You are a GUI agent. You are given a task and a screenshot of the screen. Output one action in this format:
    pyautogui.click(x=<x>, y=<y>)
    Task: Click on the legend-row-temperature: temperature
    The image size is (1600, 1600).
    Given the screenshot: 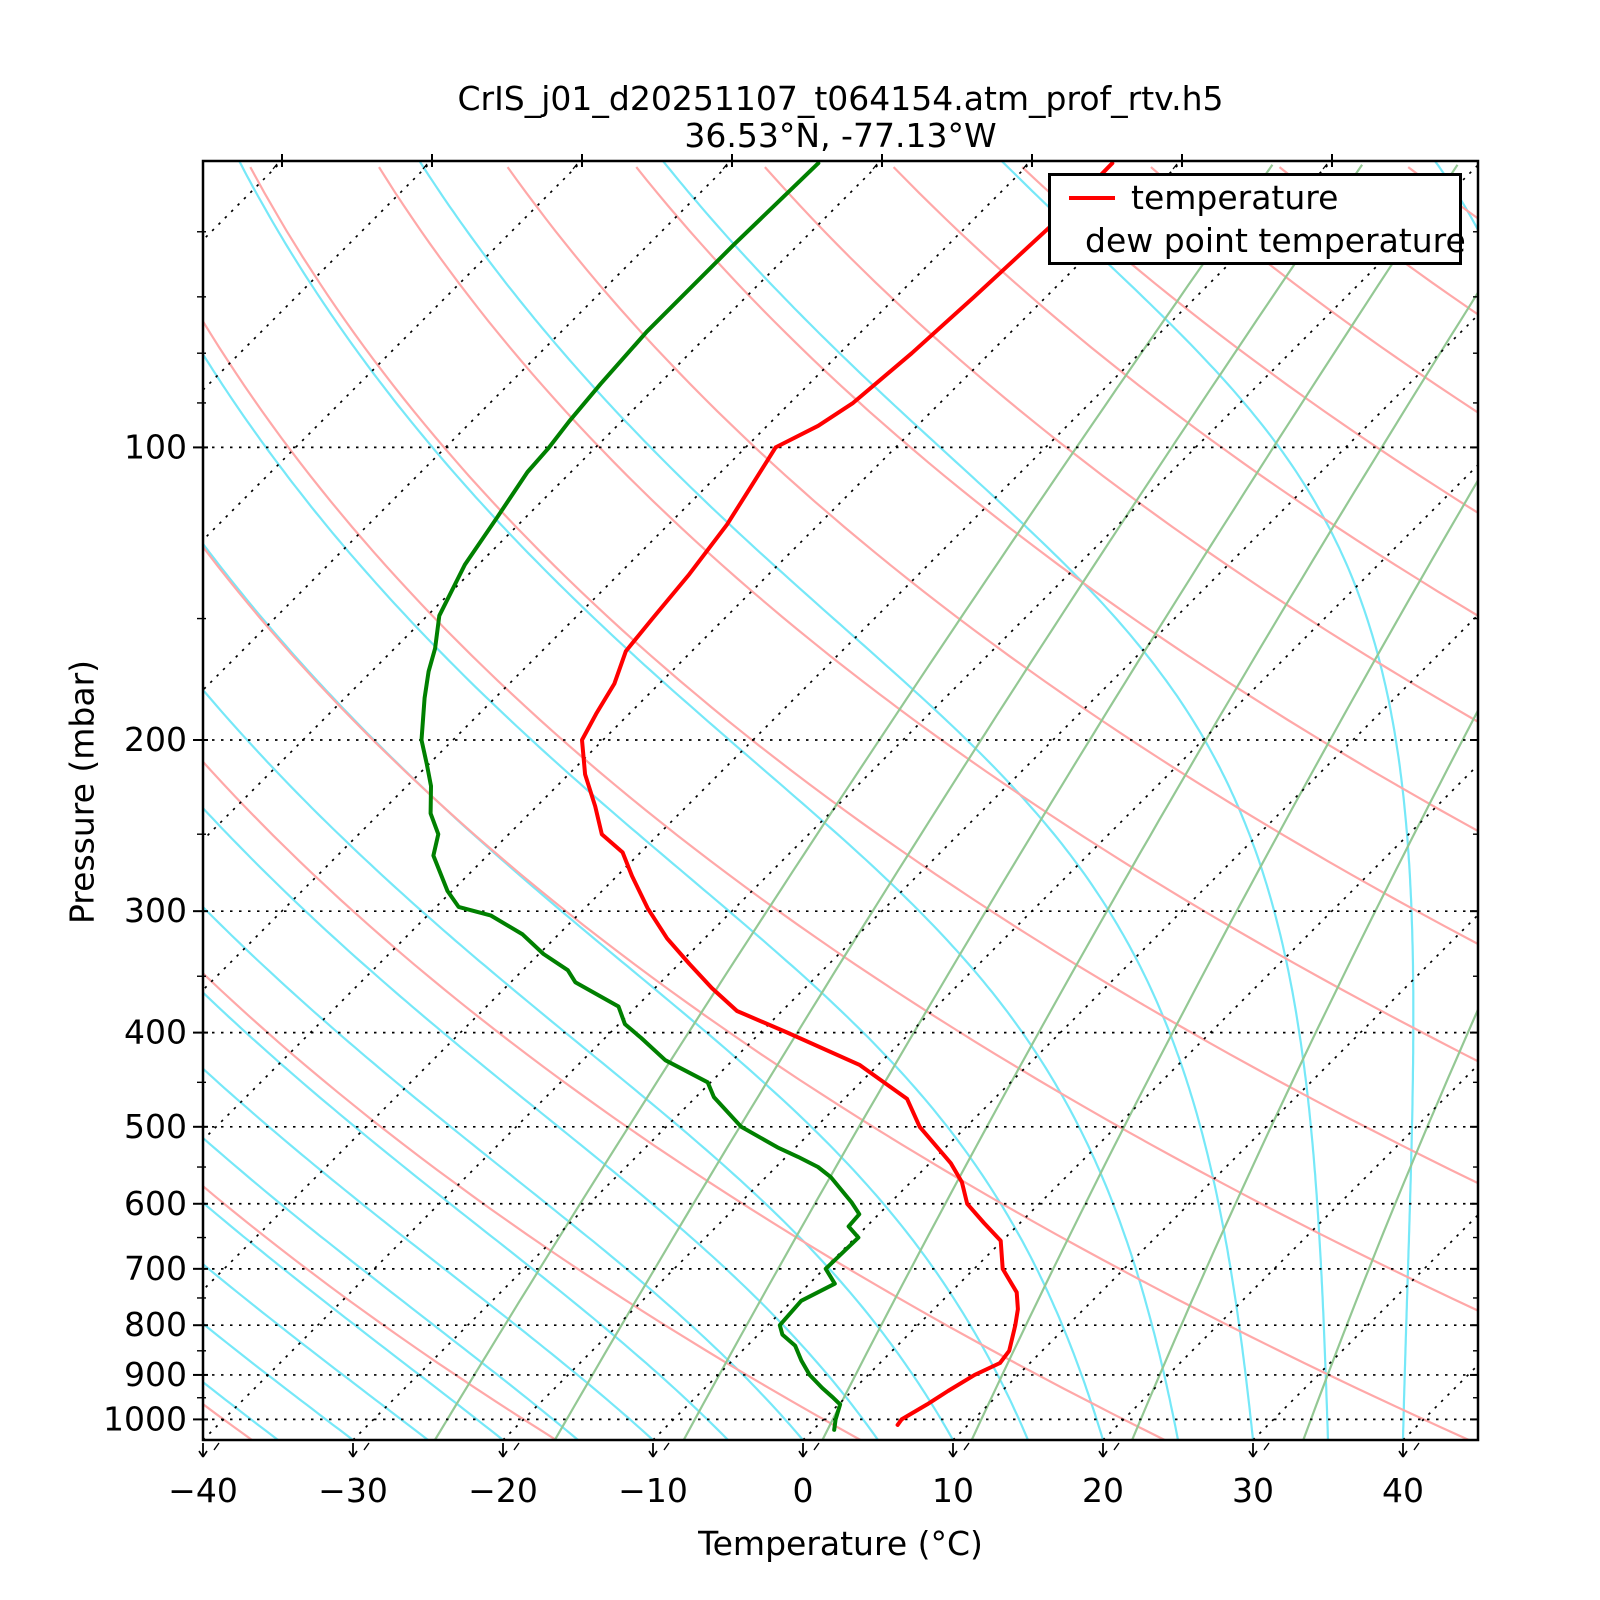 What is the action you would take?
    pyautogui.click(x=1255, y=197)
    